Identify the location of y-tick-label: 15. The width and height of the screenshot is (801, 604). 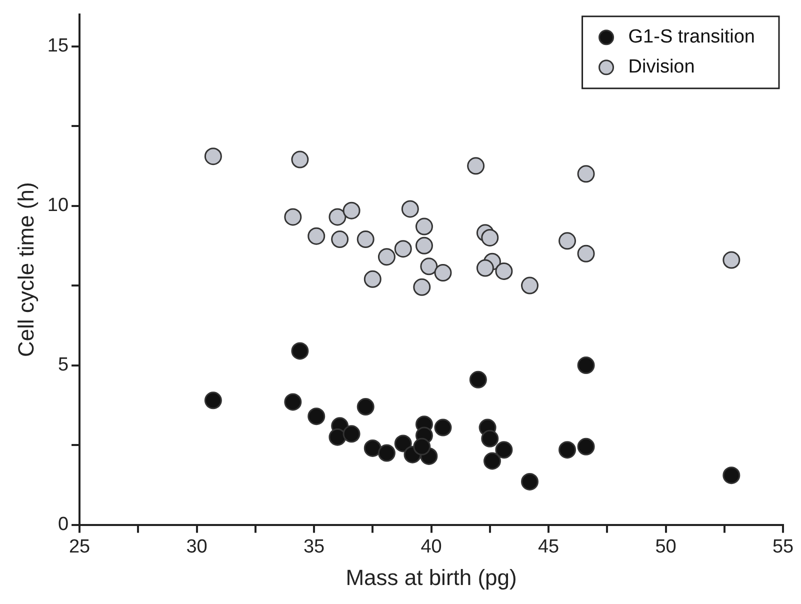
(58, 46).